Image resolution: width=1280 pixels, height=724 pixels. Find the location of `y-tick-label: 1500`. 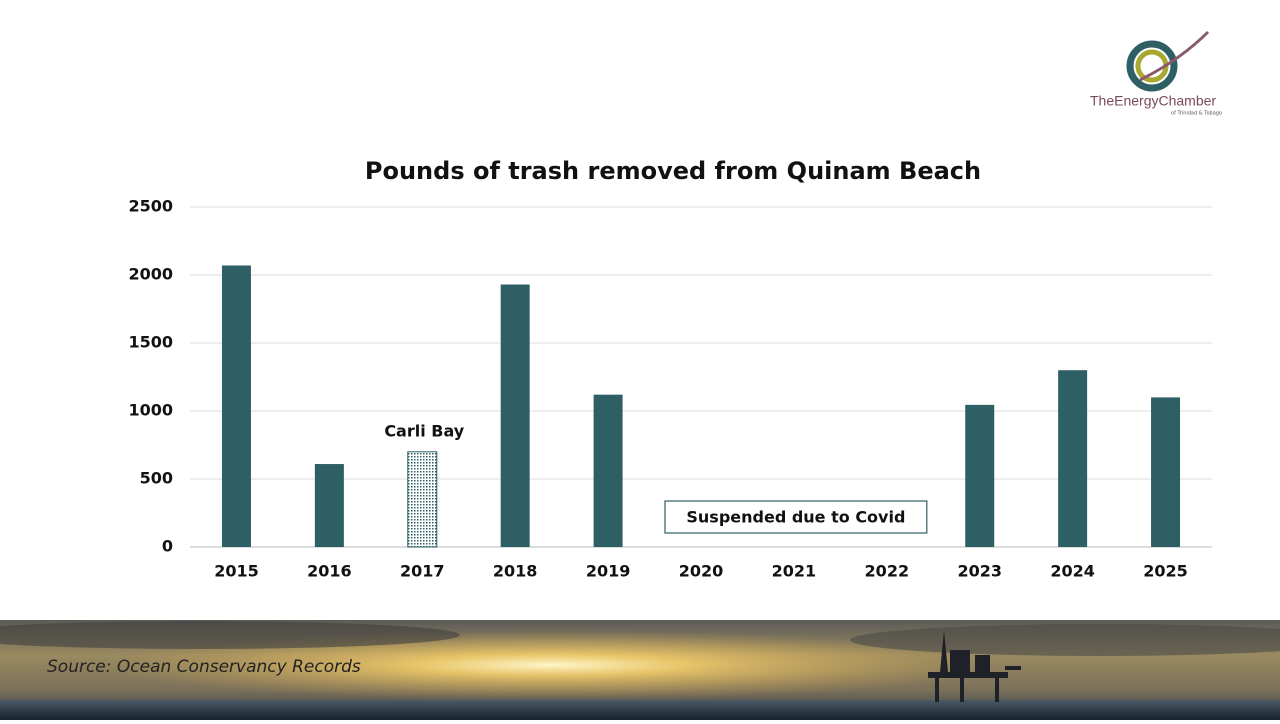

y-tick-label: 1500 is located at coordinates (150, 342).